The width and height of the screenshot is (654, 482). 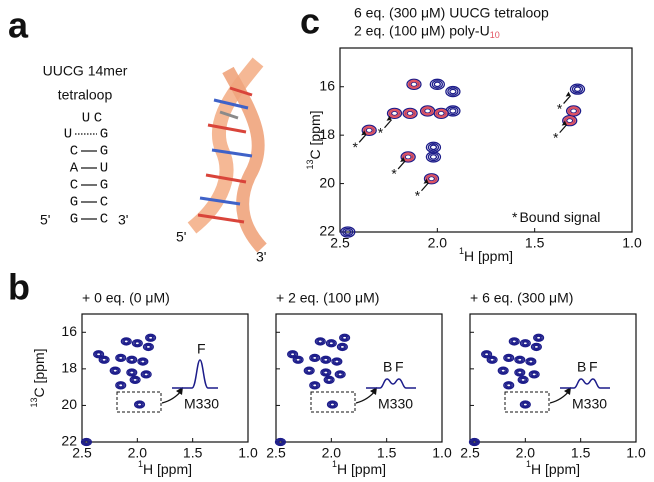 What do you see at coordinates (451, 13) in the screenshot?
I see `legend-entry: 6 eq. (300 μM) UUCG tetraloop` at bounding box center [451, 13].